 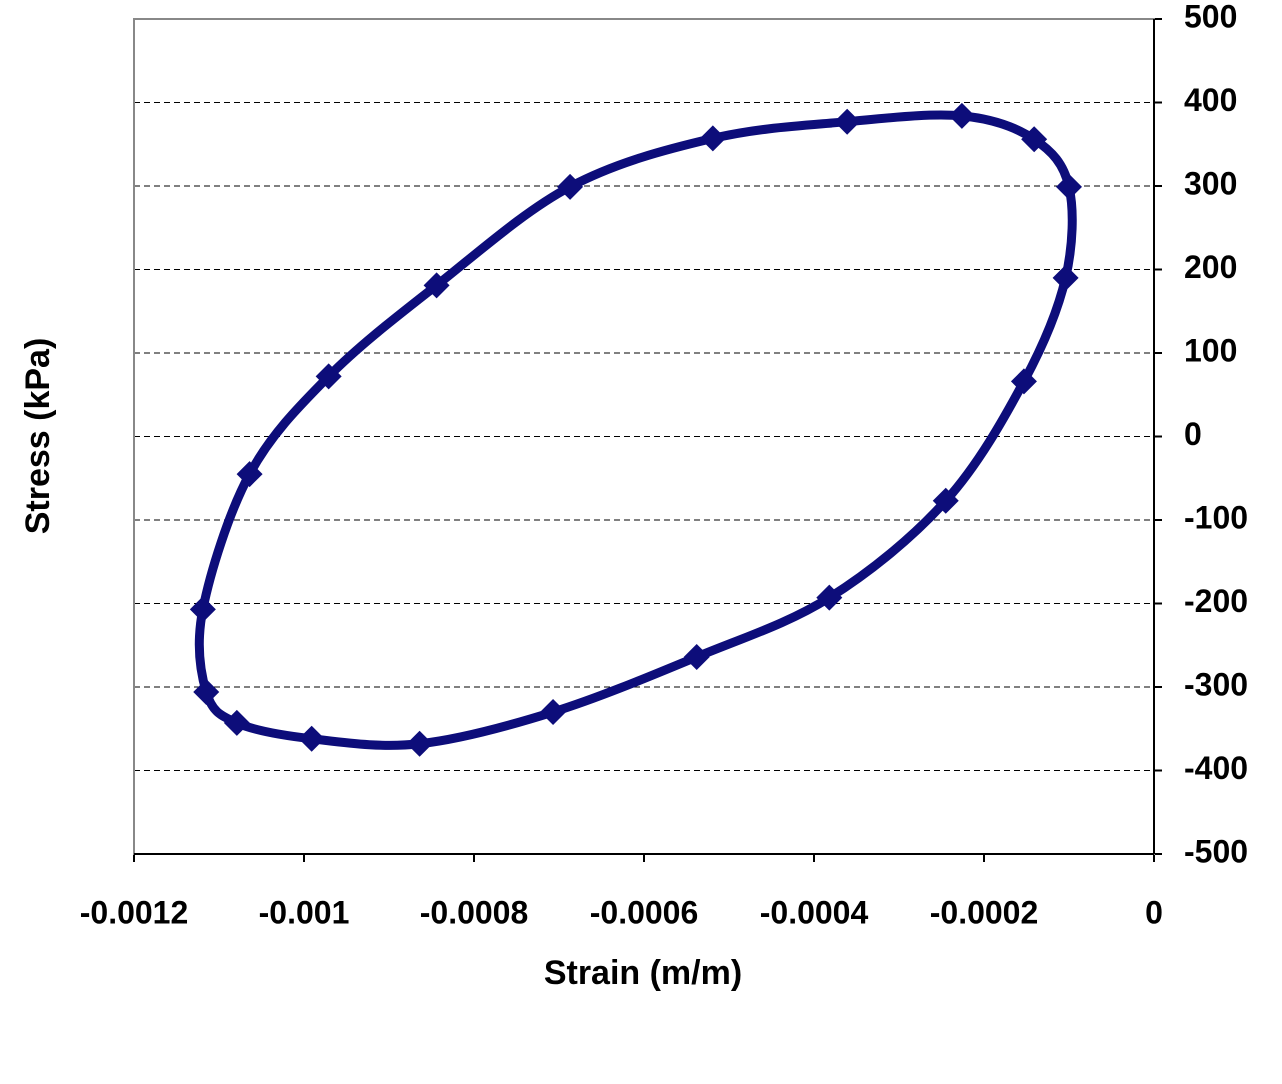 What do you see at coordinates (1210, 183) in the screenshot?
I see `y-tick-label: 300` at bounding box center [1210, 183].